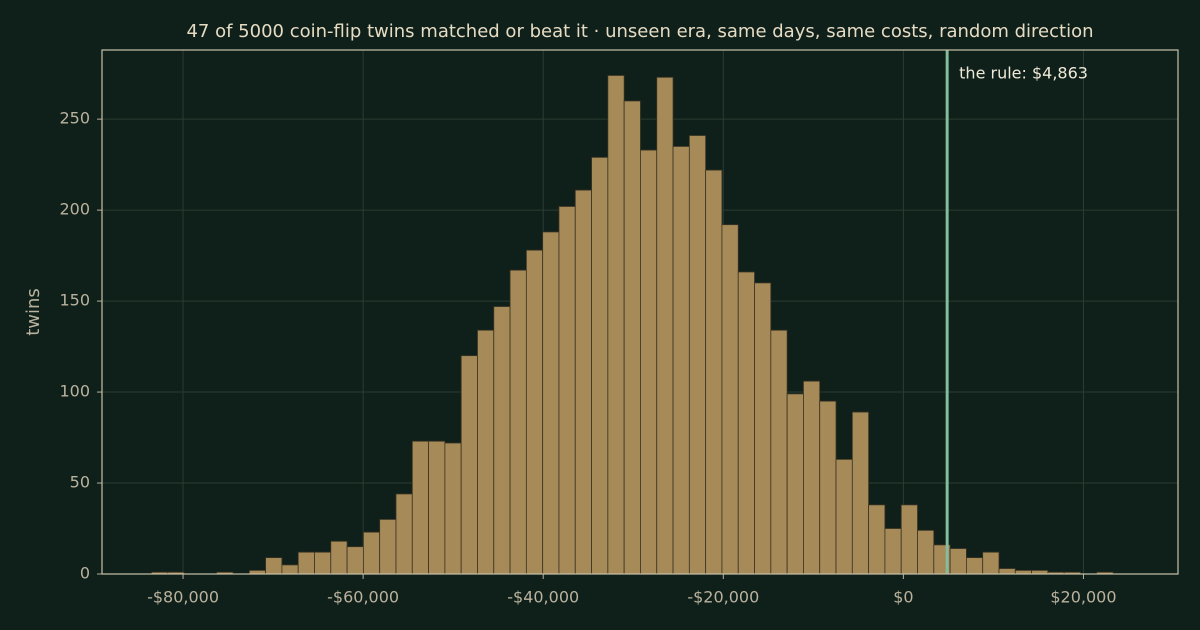 This screenshot has width=1200, height=630. What do you see at coordinates (183, 597) in the screenshot?
I see `x-tick-label: -$80,000` at bounding box center [183, 597].